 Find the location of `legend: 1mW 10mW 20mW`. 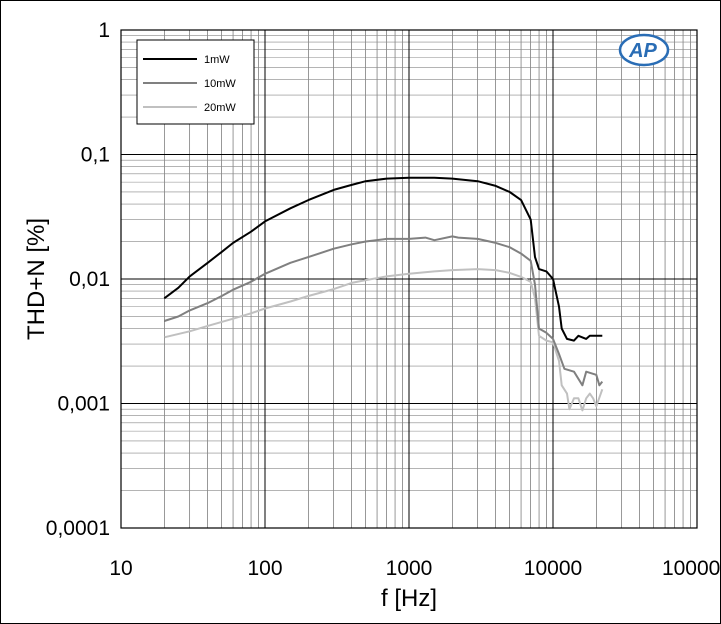

legend: 1mW 10mW 20mW is located at coordinates (195, 82).